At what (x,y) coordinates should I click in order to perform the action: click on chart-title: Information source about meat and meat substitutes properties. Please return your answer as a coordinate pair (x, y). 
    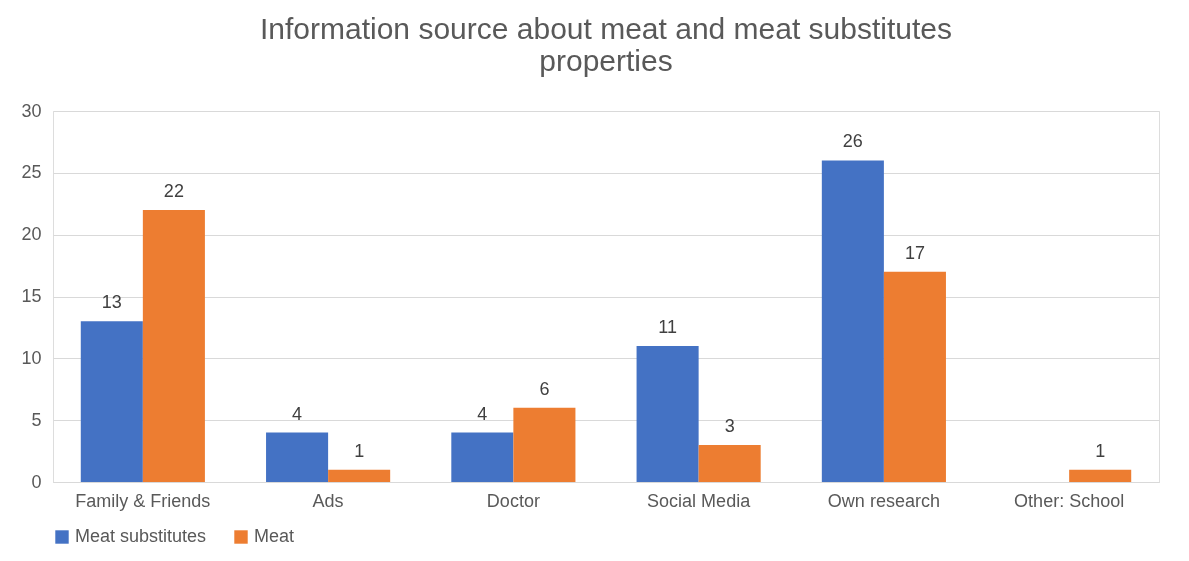
    Looking at the image, I should click on (606, 44).